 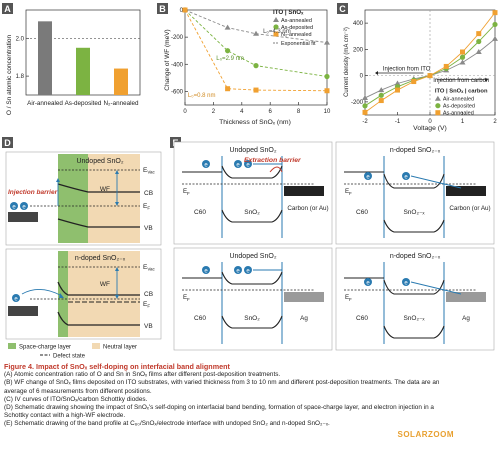 I want to click on panel-d-top-title: Undoped SnO₂, so click(x=99, y=161).